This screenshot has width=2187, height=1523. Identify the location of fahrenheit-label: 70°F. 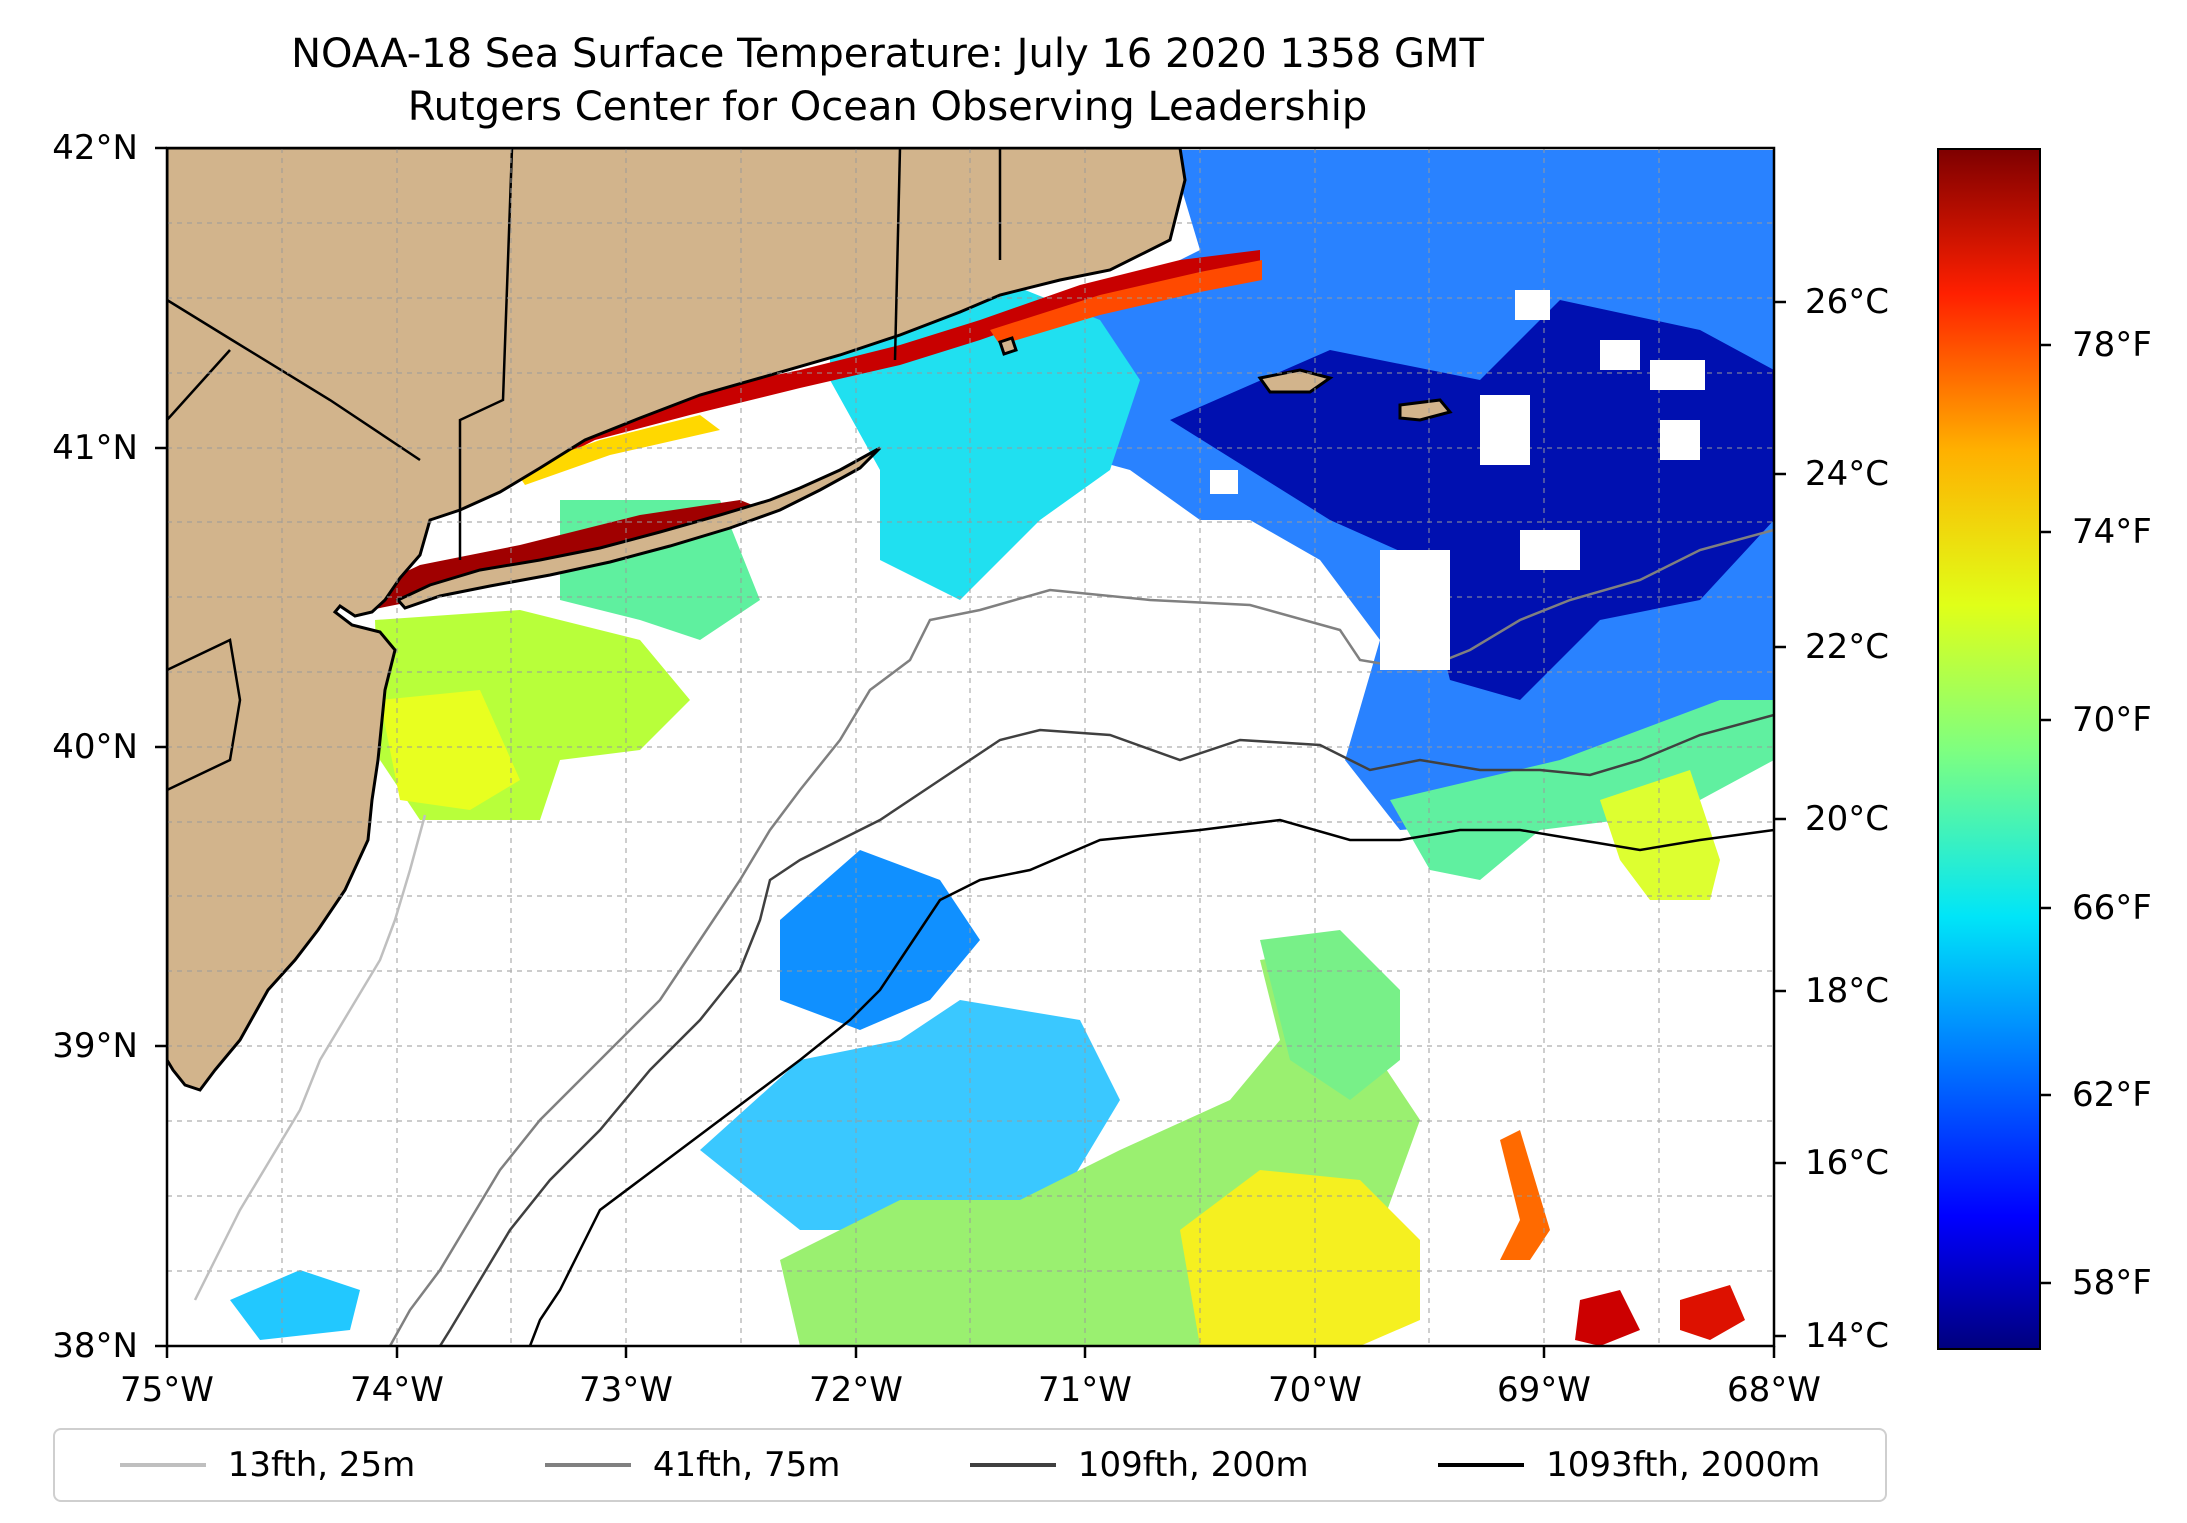
(2112, 720).